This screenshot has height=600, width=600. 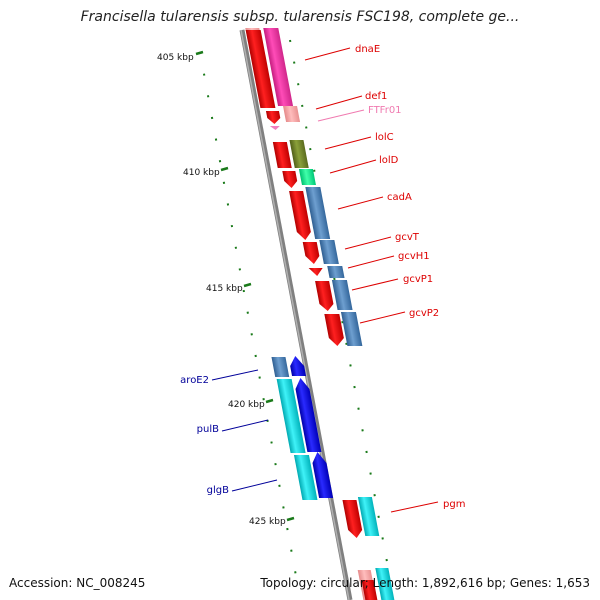 I want to click on feature-gcvT-blue, so click(x=329, y=252).